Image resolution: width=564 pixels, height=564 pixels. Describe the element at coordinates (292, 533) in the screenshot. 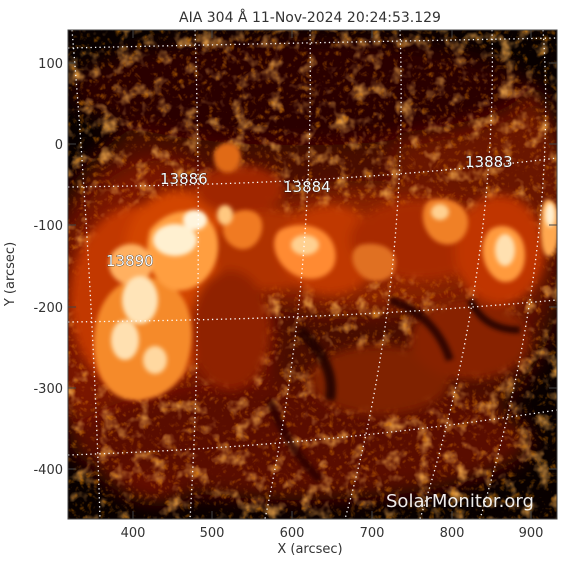

I see `x-tick-label: 600` at that location.